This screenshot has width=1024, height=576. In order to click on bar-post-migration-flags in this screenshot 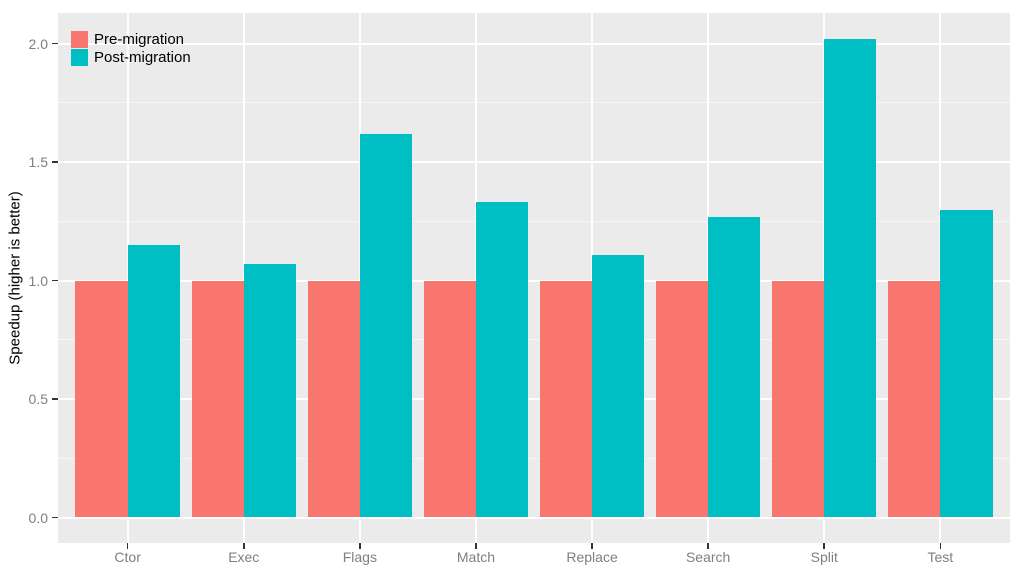, I will do `click(386, 325)`.